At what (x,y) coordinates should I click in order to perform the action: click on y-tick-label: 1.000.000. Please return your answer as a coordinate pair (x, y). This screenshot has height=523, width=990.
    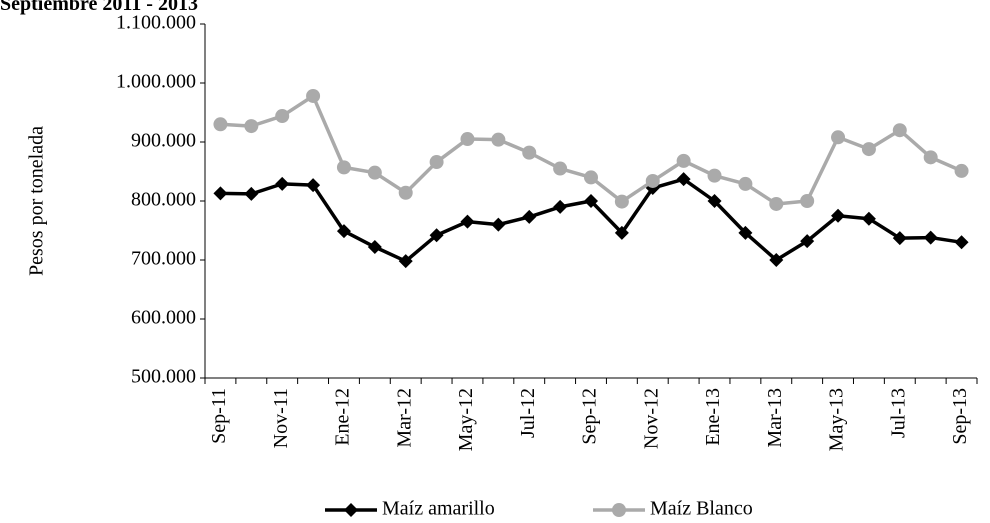
    Looking at the image, I should click on (156, 82).